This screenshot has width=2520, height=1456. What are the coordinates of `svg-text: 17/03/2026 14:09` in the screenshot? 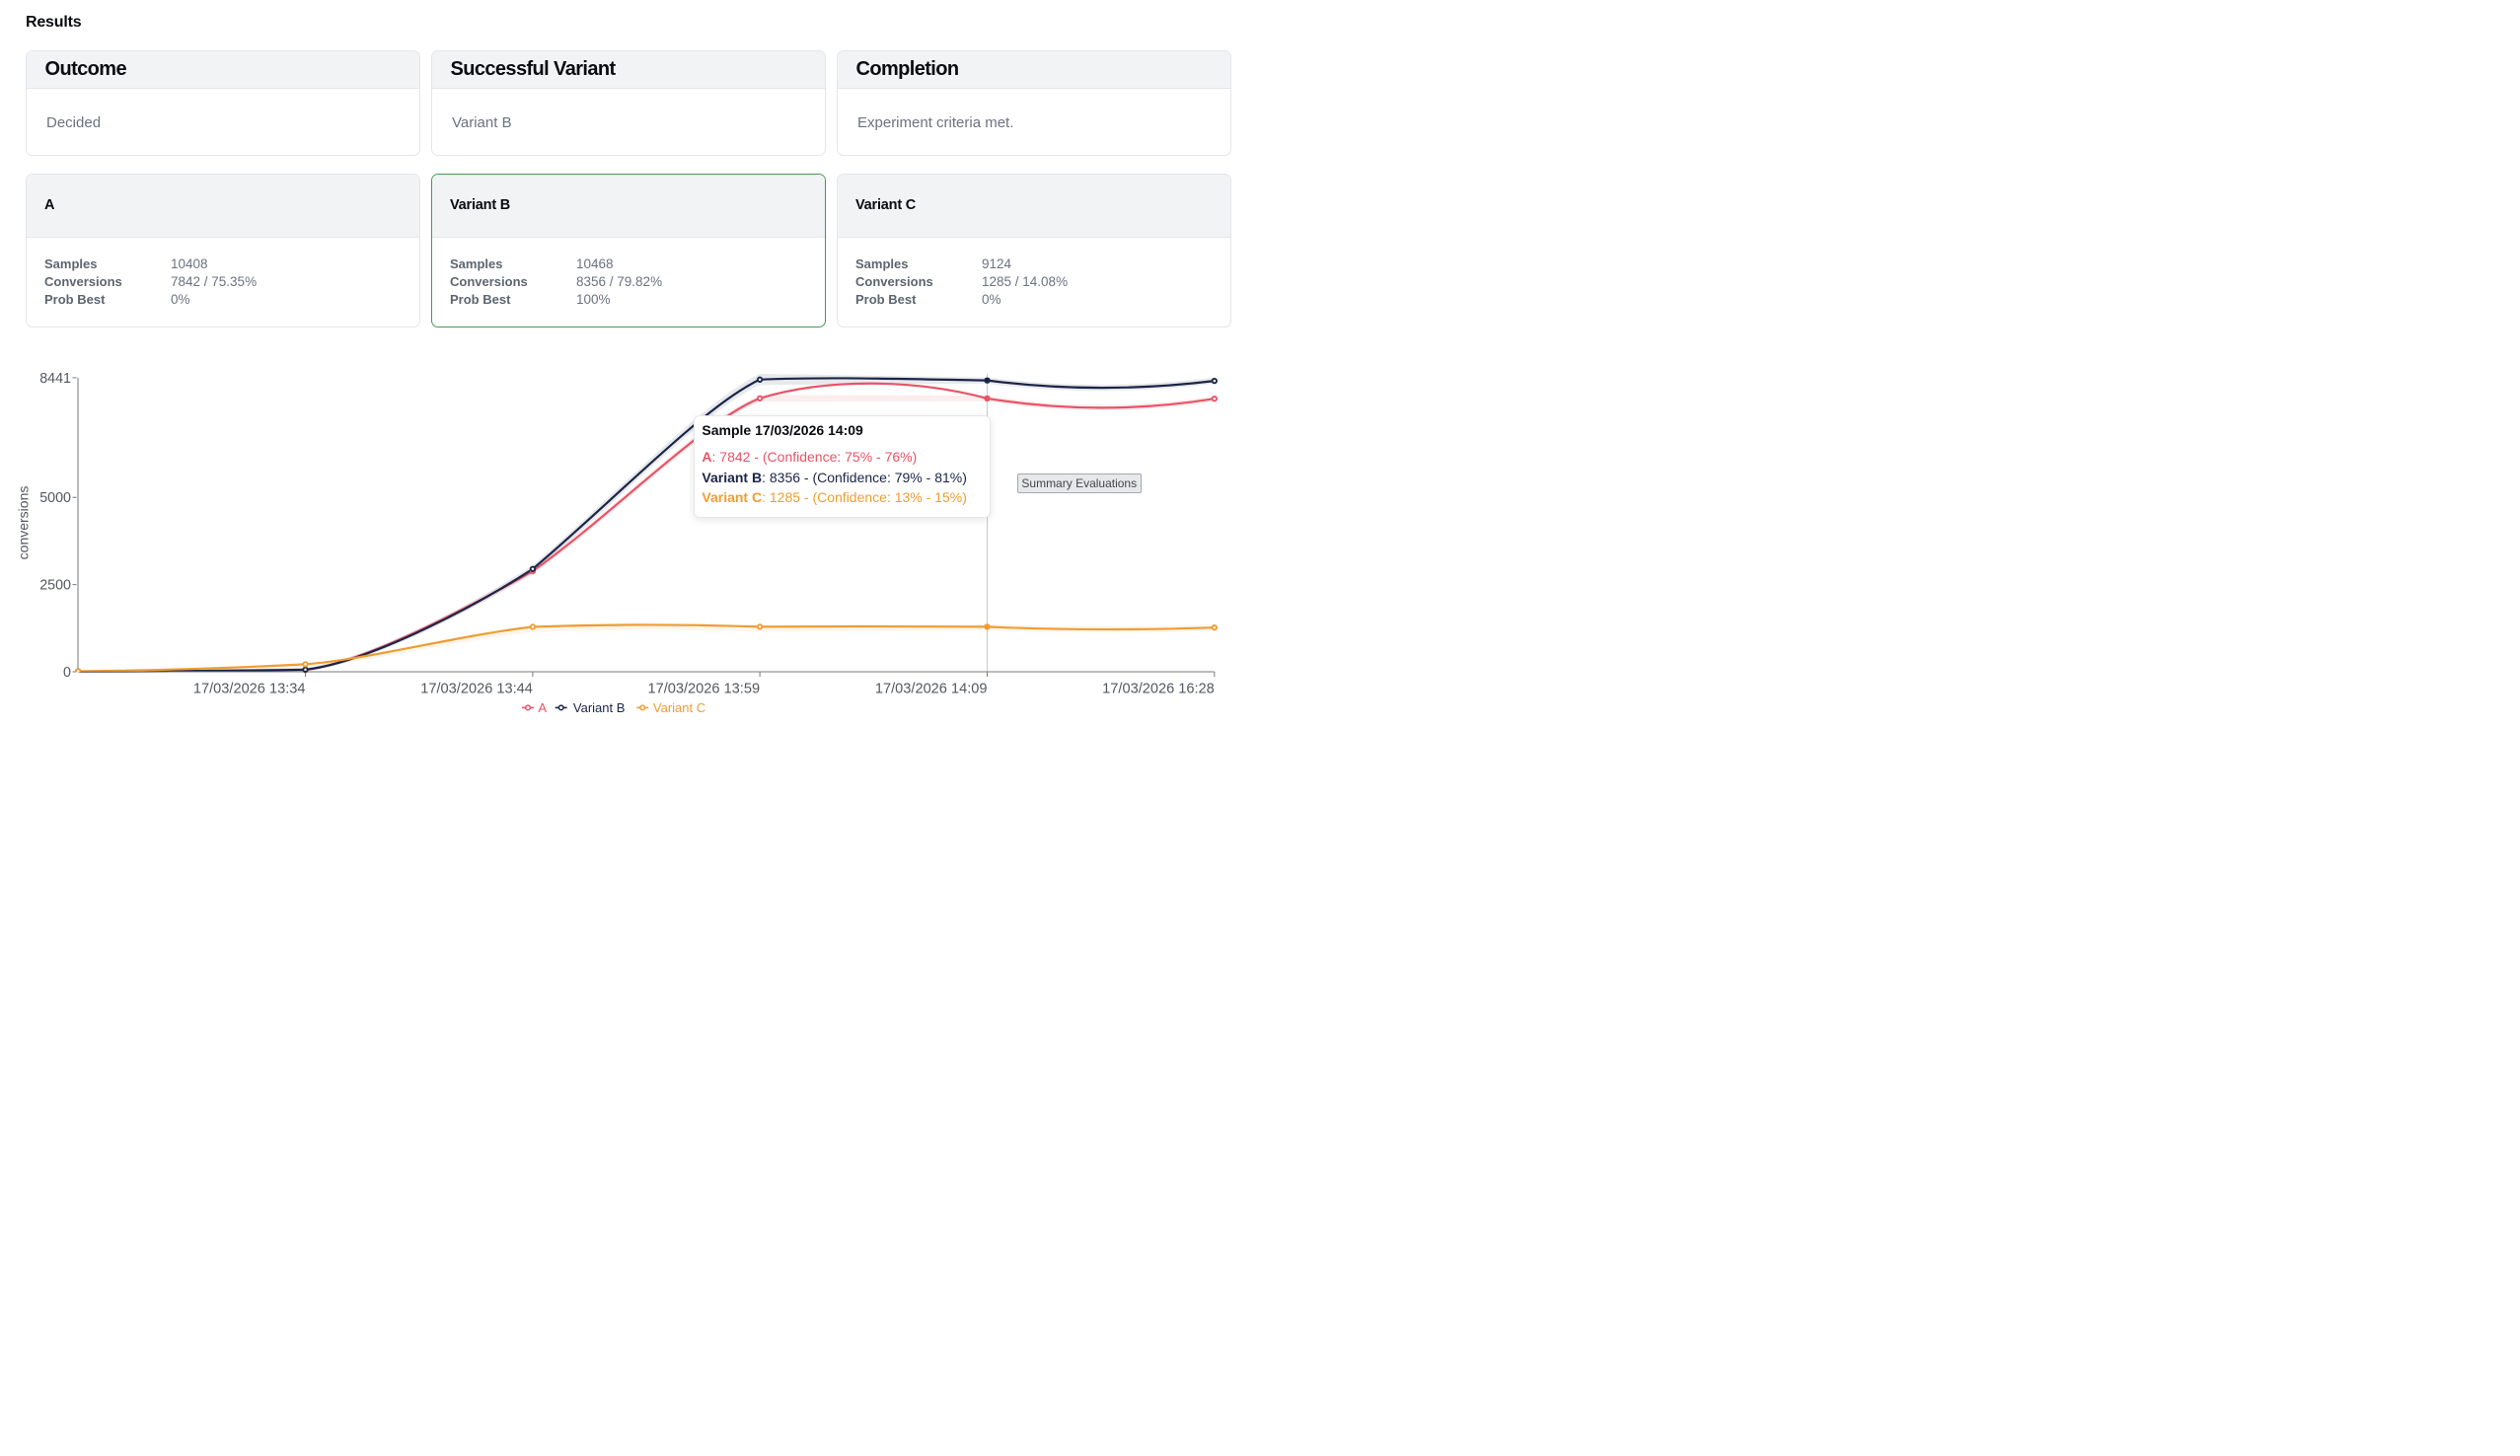 It's located at (931, 689).